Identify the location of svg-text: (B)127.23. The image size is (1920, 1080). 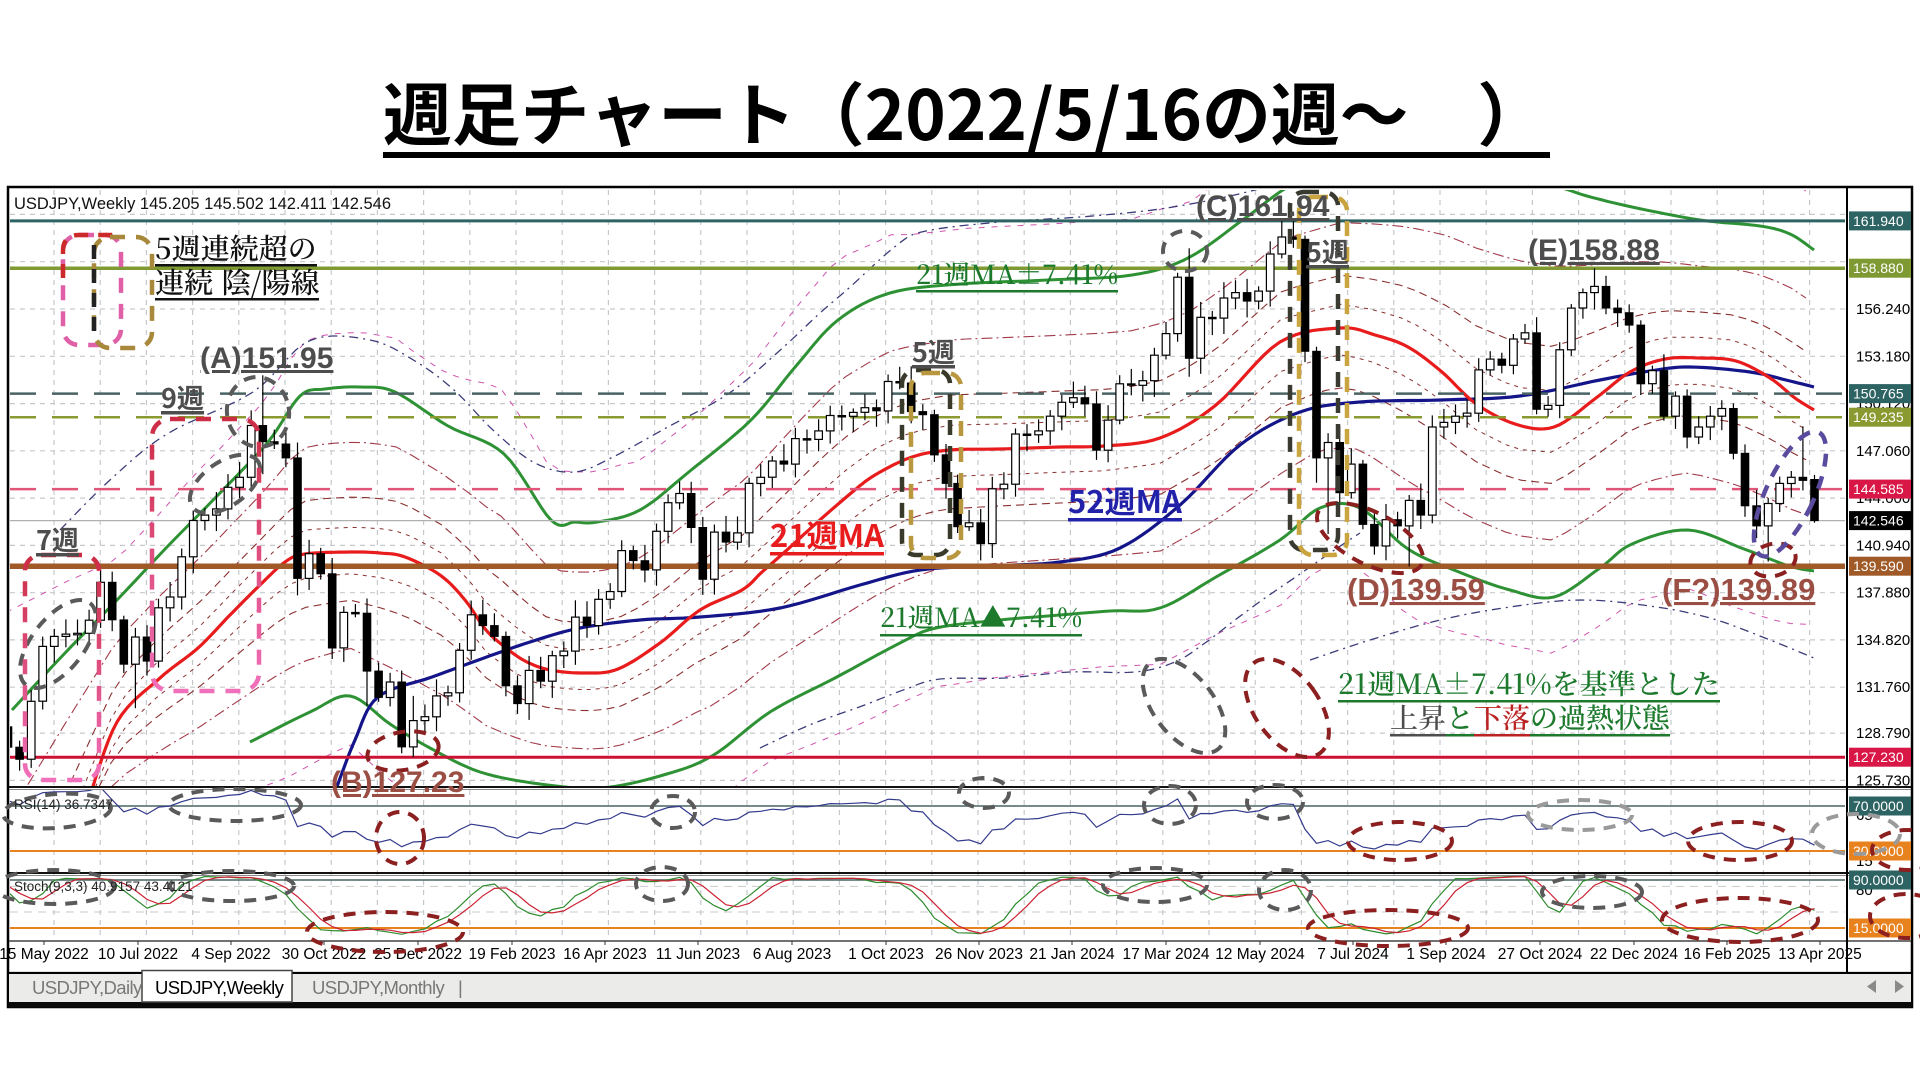
(397, 782).